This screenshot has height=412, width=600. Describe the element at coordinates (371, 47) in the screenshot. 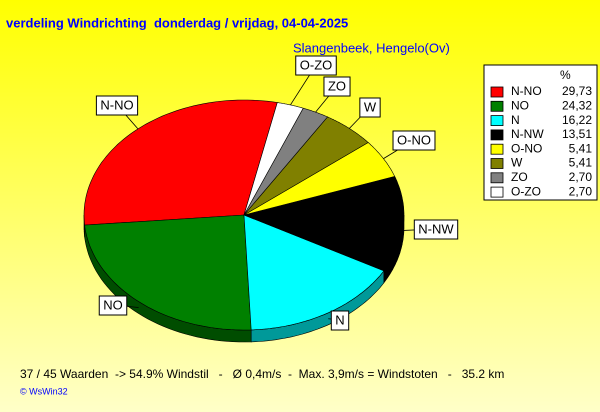

I see `chart-subtitle: Slangenbeek, Hengelo(Ov)` at that location.